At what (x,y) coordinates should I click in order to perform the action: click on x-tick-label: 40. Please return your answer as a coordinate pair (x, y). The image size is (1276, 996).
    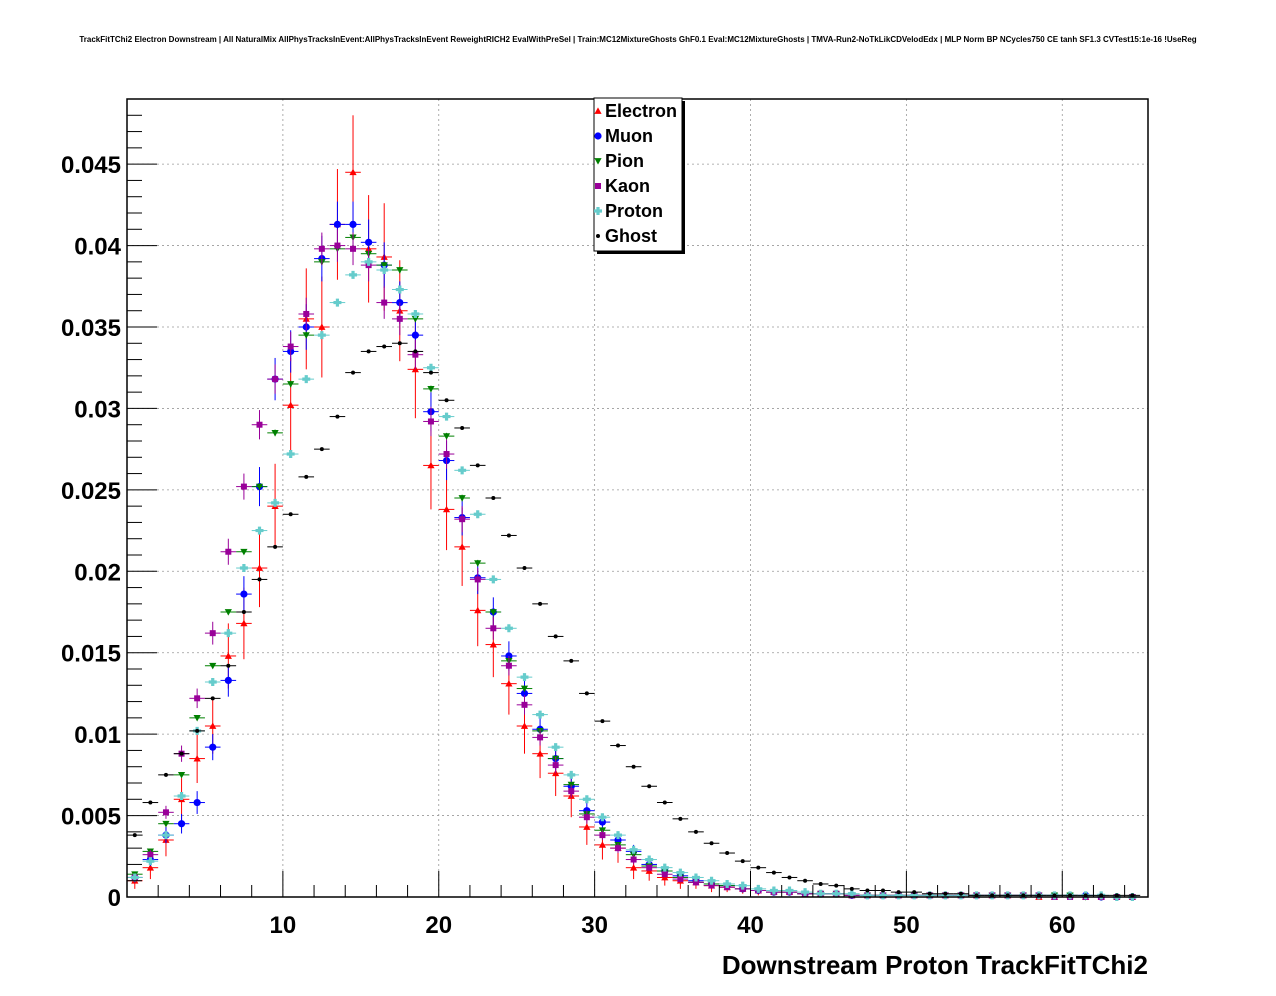
    Looking at the image, I should click on (750, 925).